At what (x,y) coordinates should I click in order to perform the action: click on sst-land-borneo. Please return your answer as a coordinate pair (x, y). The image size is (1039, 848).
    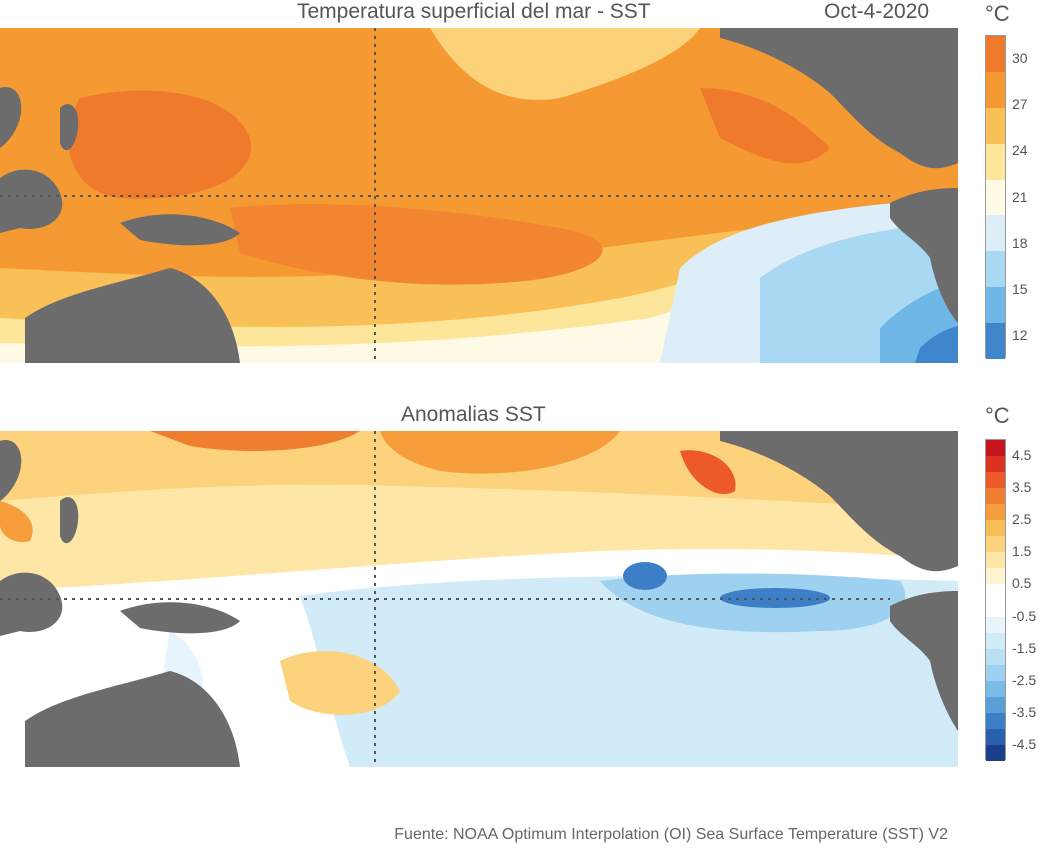
    Looking at the image, I should click on (31, 201).